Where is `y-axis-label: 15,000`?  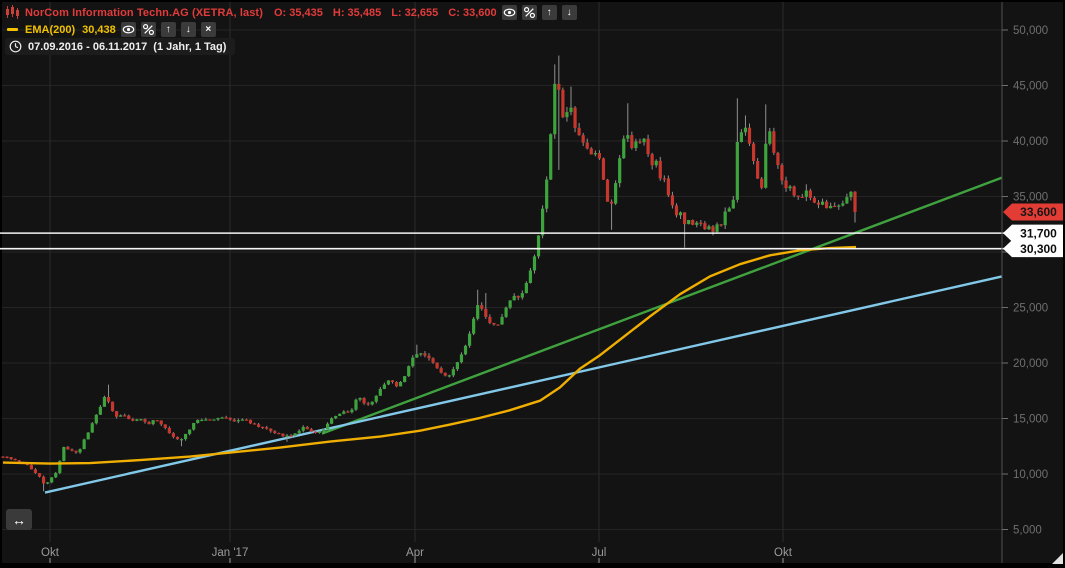 y-axis-label: 15,000 is located at coordinates (1030, 420).